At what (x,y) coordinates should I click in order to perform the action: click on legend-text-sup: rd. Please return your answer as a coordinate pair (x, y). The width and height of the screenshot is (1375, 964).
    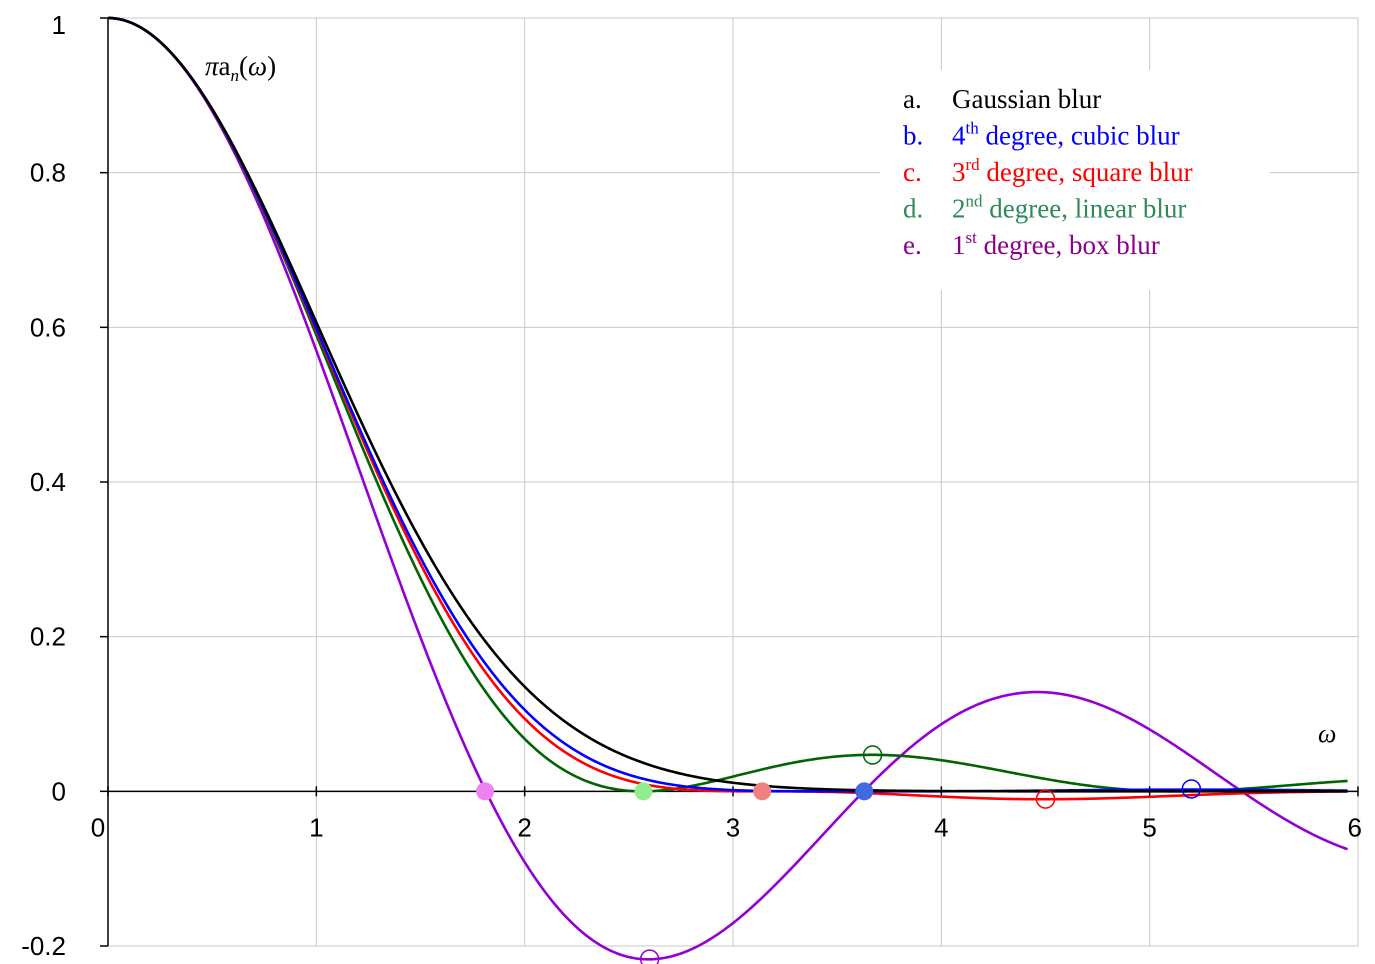
    Looking at the image, I should click on (973, 164).